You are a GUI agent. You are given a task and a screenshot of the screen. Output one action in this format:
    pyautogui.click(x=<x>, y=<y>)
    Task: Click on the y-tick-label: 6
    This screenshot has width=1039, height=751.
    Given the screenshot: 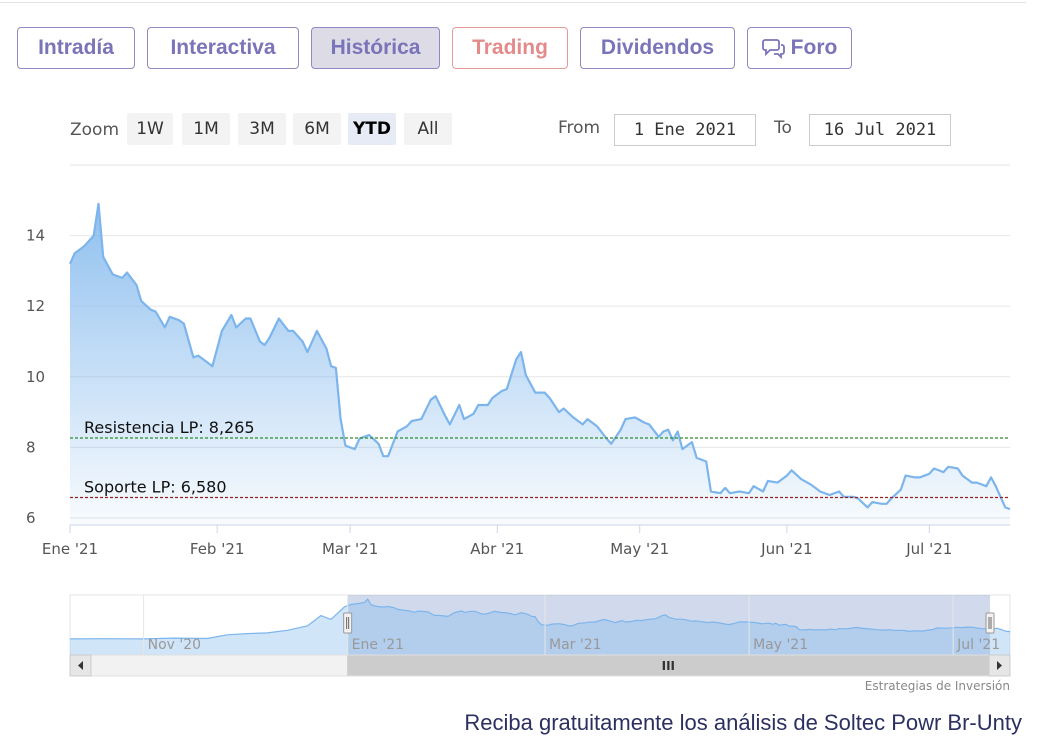 What is the action you would take?
    pyautogui.click(x=31, y=518)
    